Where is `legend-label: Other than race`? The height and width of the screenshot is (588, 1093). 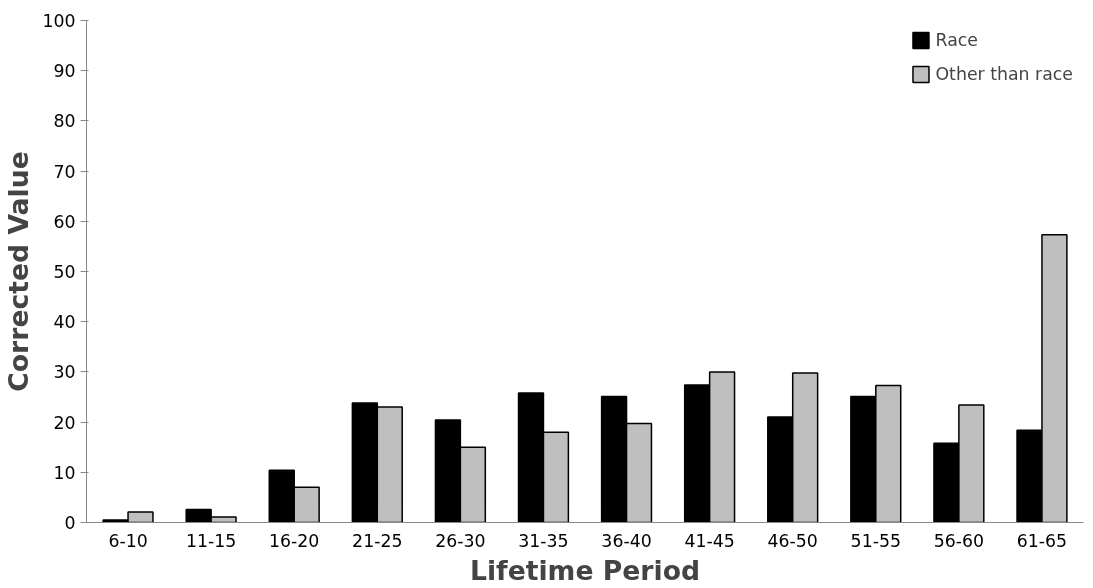 legend-label: Other than race is located at coordinates (1004, 74).